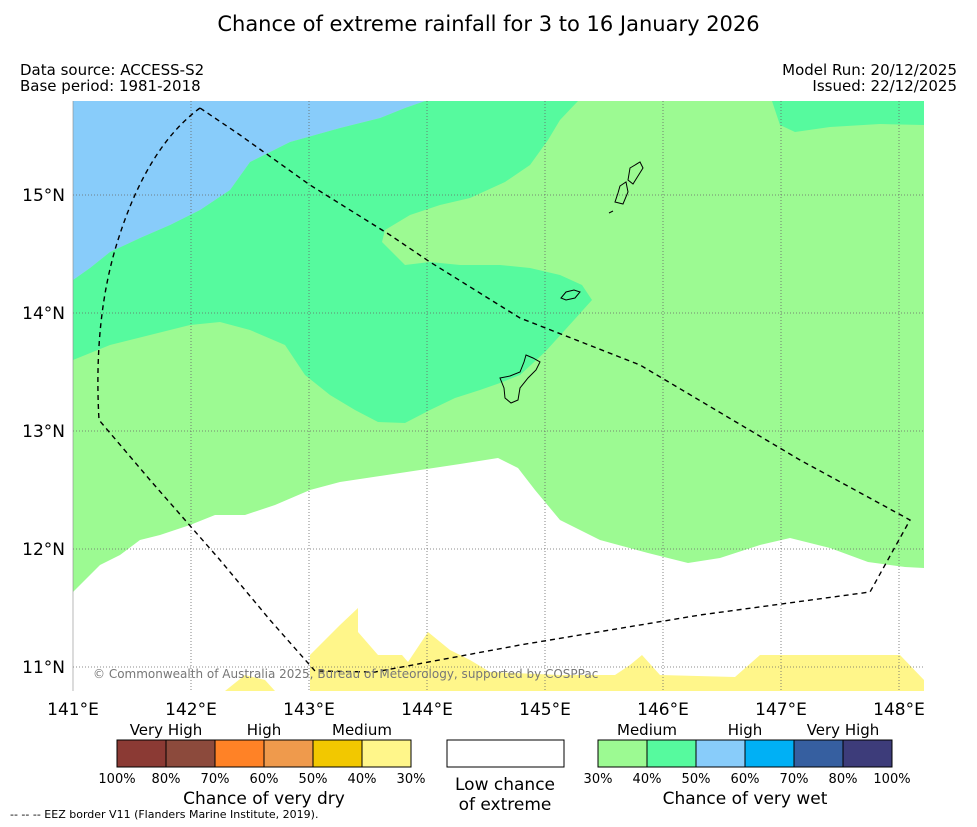 The width and height of the screenshot is (977, 827). I want to click on islands, so click(571, 282).